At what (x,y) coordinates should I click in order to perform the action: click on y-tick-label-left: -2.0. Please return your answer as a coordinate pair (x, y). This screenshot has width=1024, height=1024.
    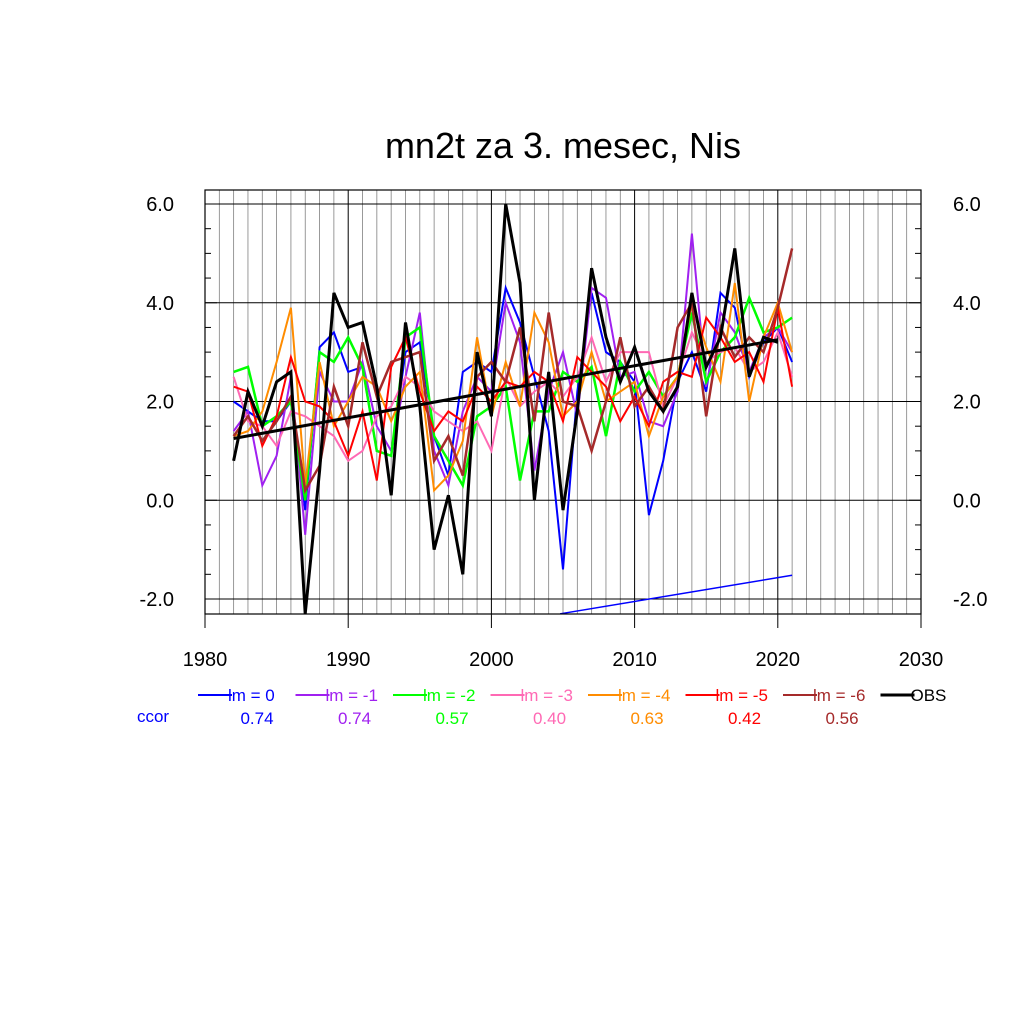
    Looking at the image, I should click on (157, 600).